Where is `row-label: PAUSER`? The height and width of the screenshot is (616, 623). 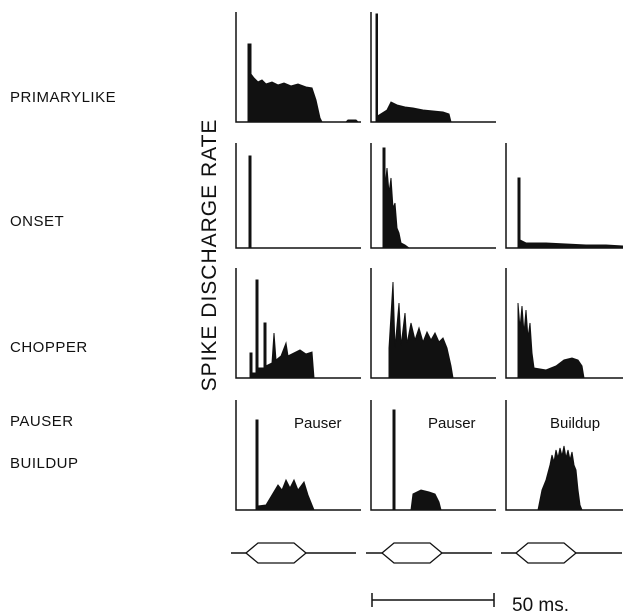
row-label: PAUSER is located at coordinates (42, 421).